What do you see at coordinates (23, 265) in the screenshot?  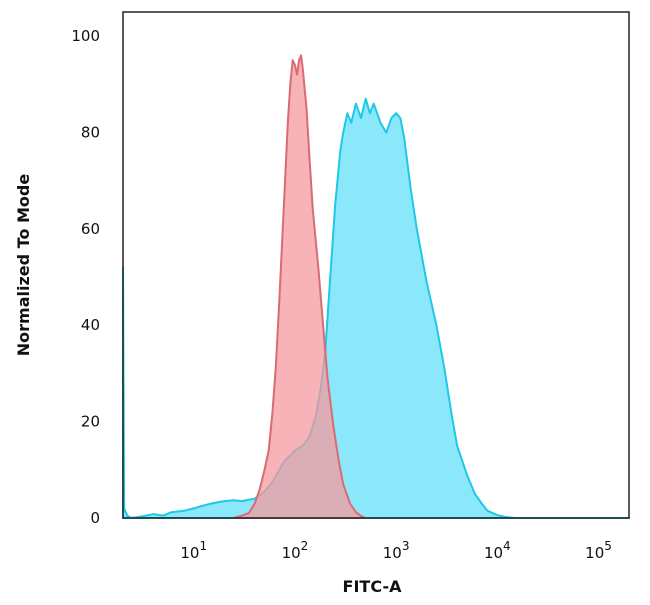 I see `y-axis-title: Normalized To Mode` at bounding box center [23, 265].